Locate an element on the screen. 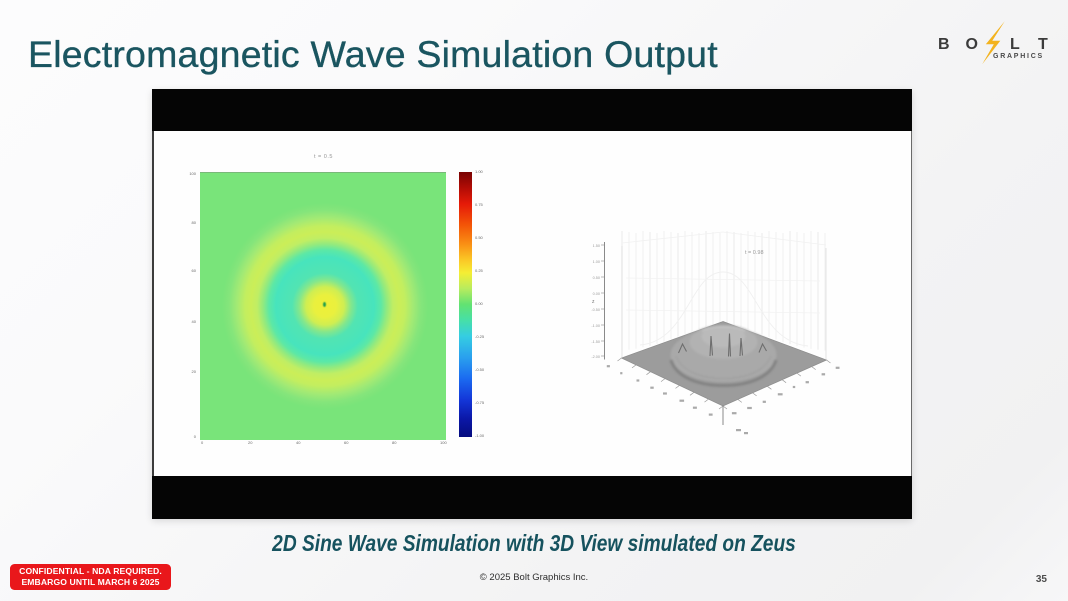 The image size is (1068, 601). svg-text: 1.00 is located at coordinates (596, 262).